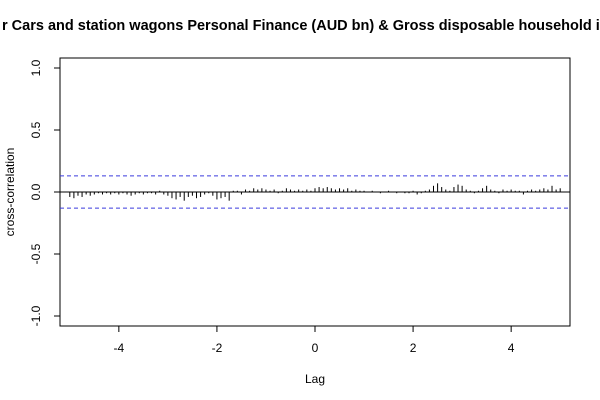 This screenshot has height=400, width=600. I want to click on y-tick-label: 0.5, so click(36, 129).